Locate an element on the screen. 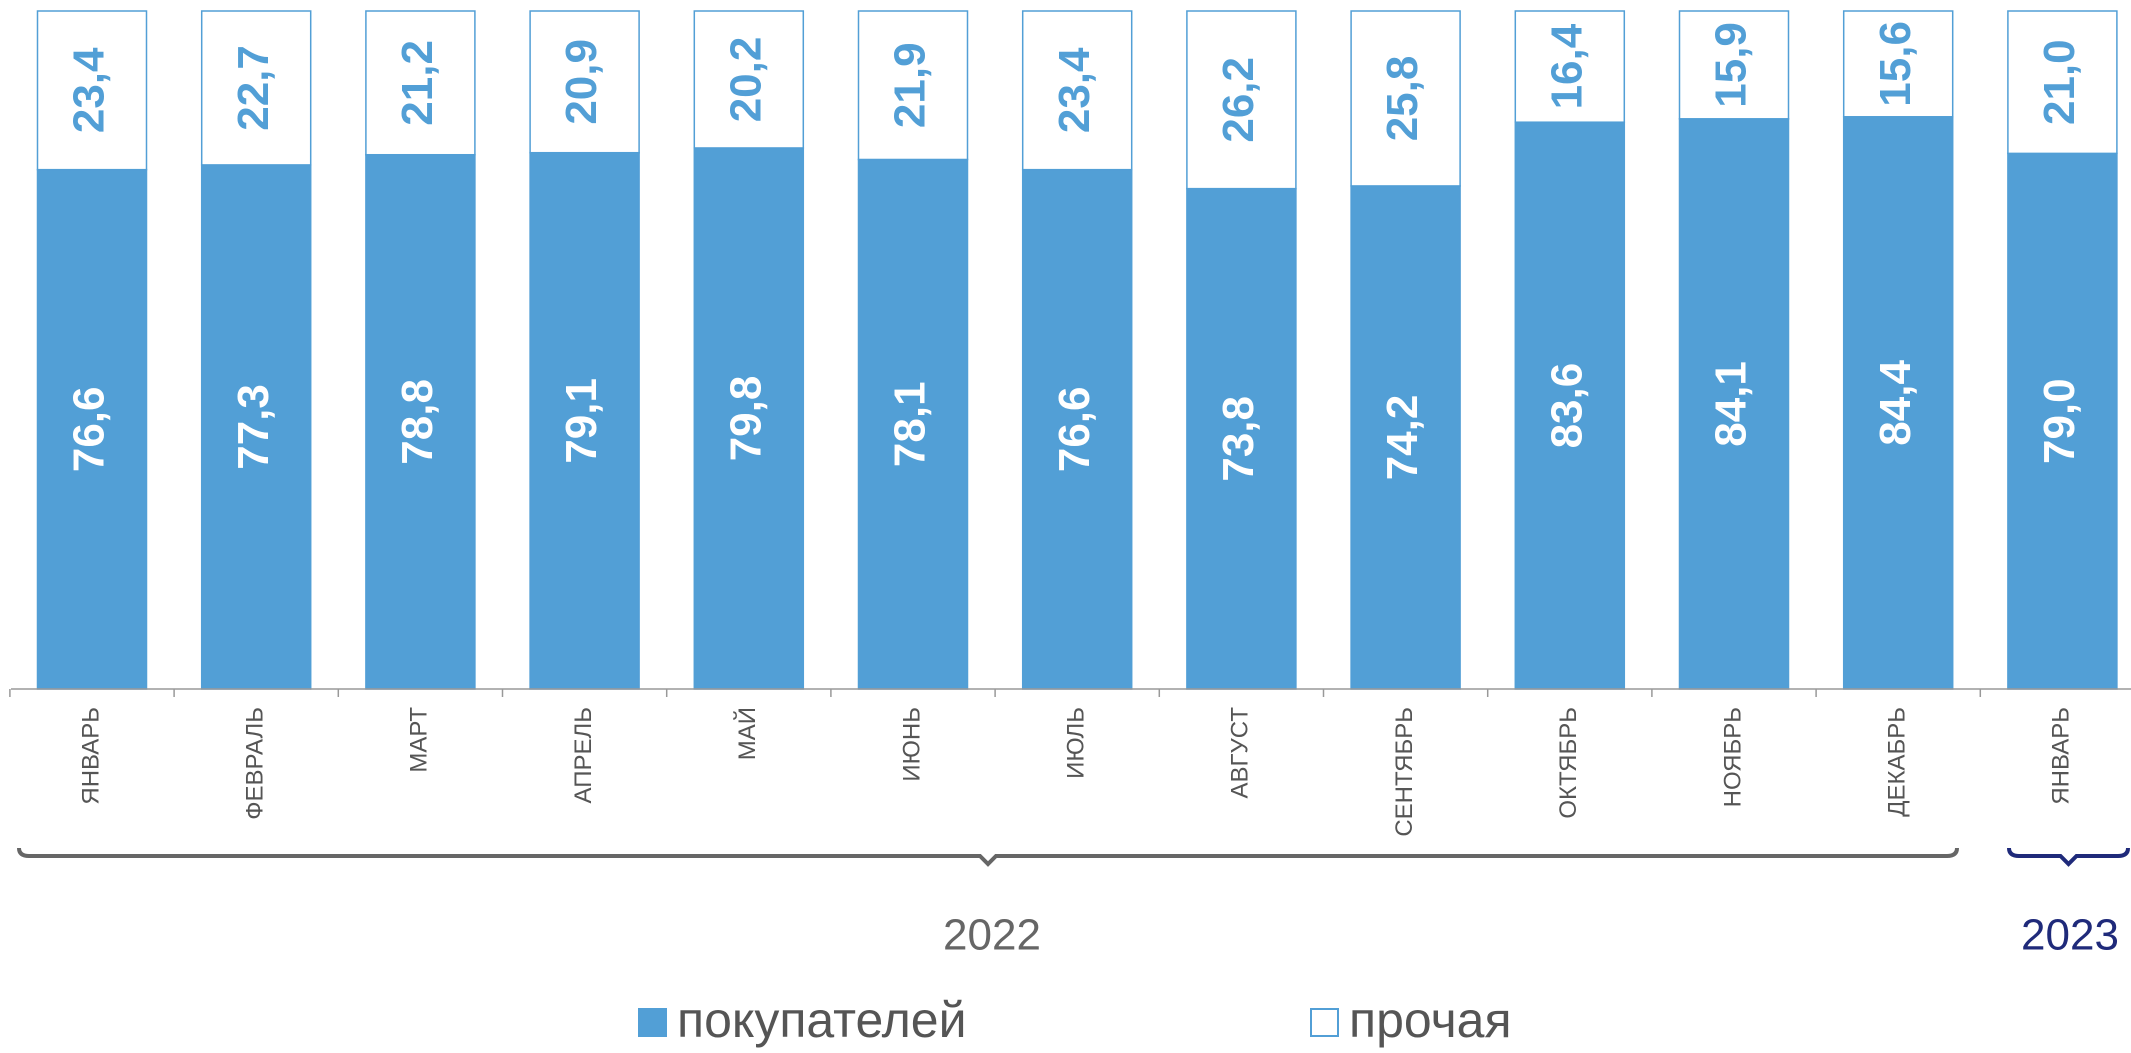  value-label: 74,2 is located at coordinates (1402, 438).